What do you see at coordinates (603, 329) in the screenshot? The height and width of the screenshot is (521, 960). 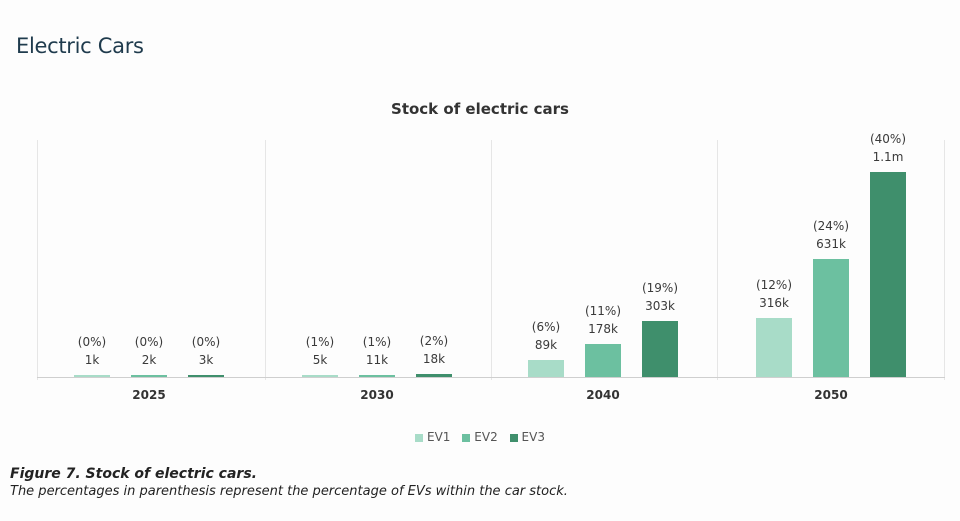 I see `data-label-value: 178k` at bounding box center [603, 329].